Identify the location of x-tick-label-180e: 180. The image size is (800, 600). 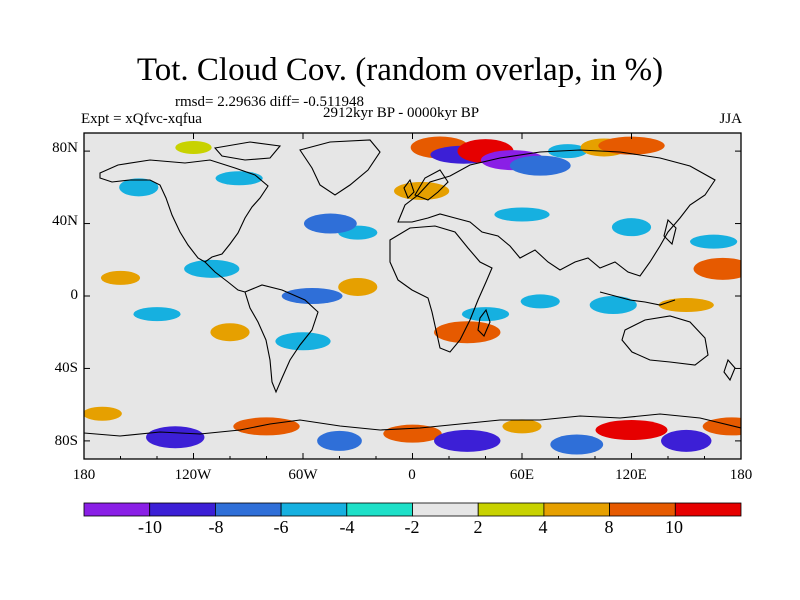
(741, 475).